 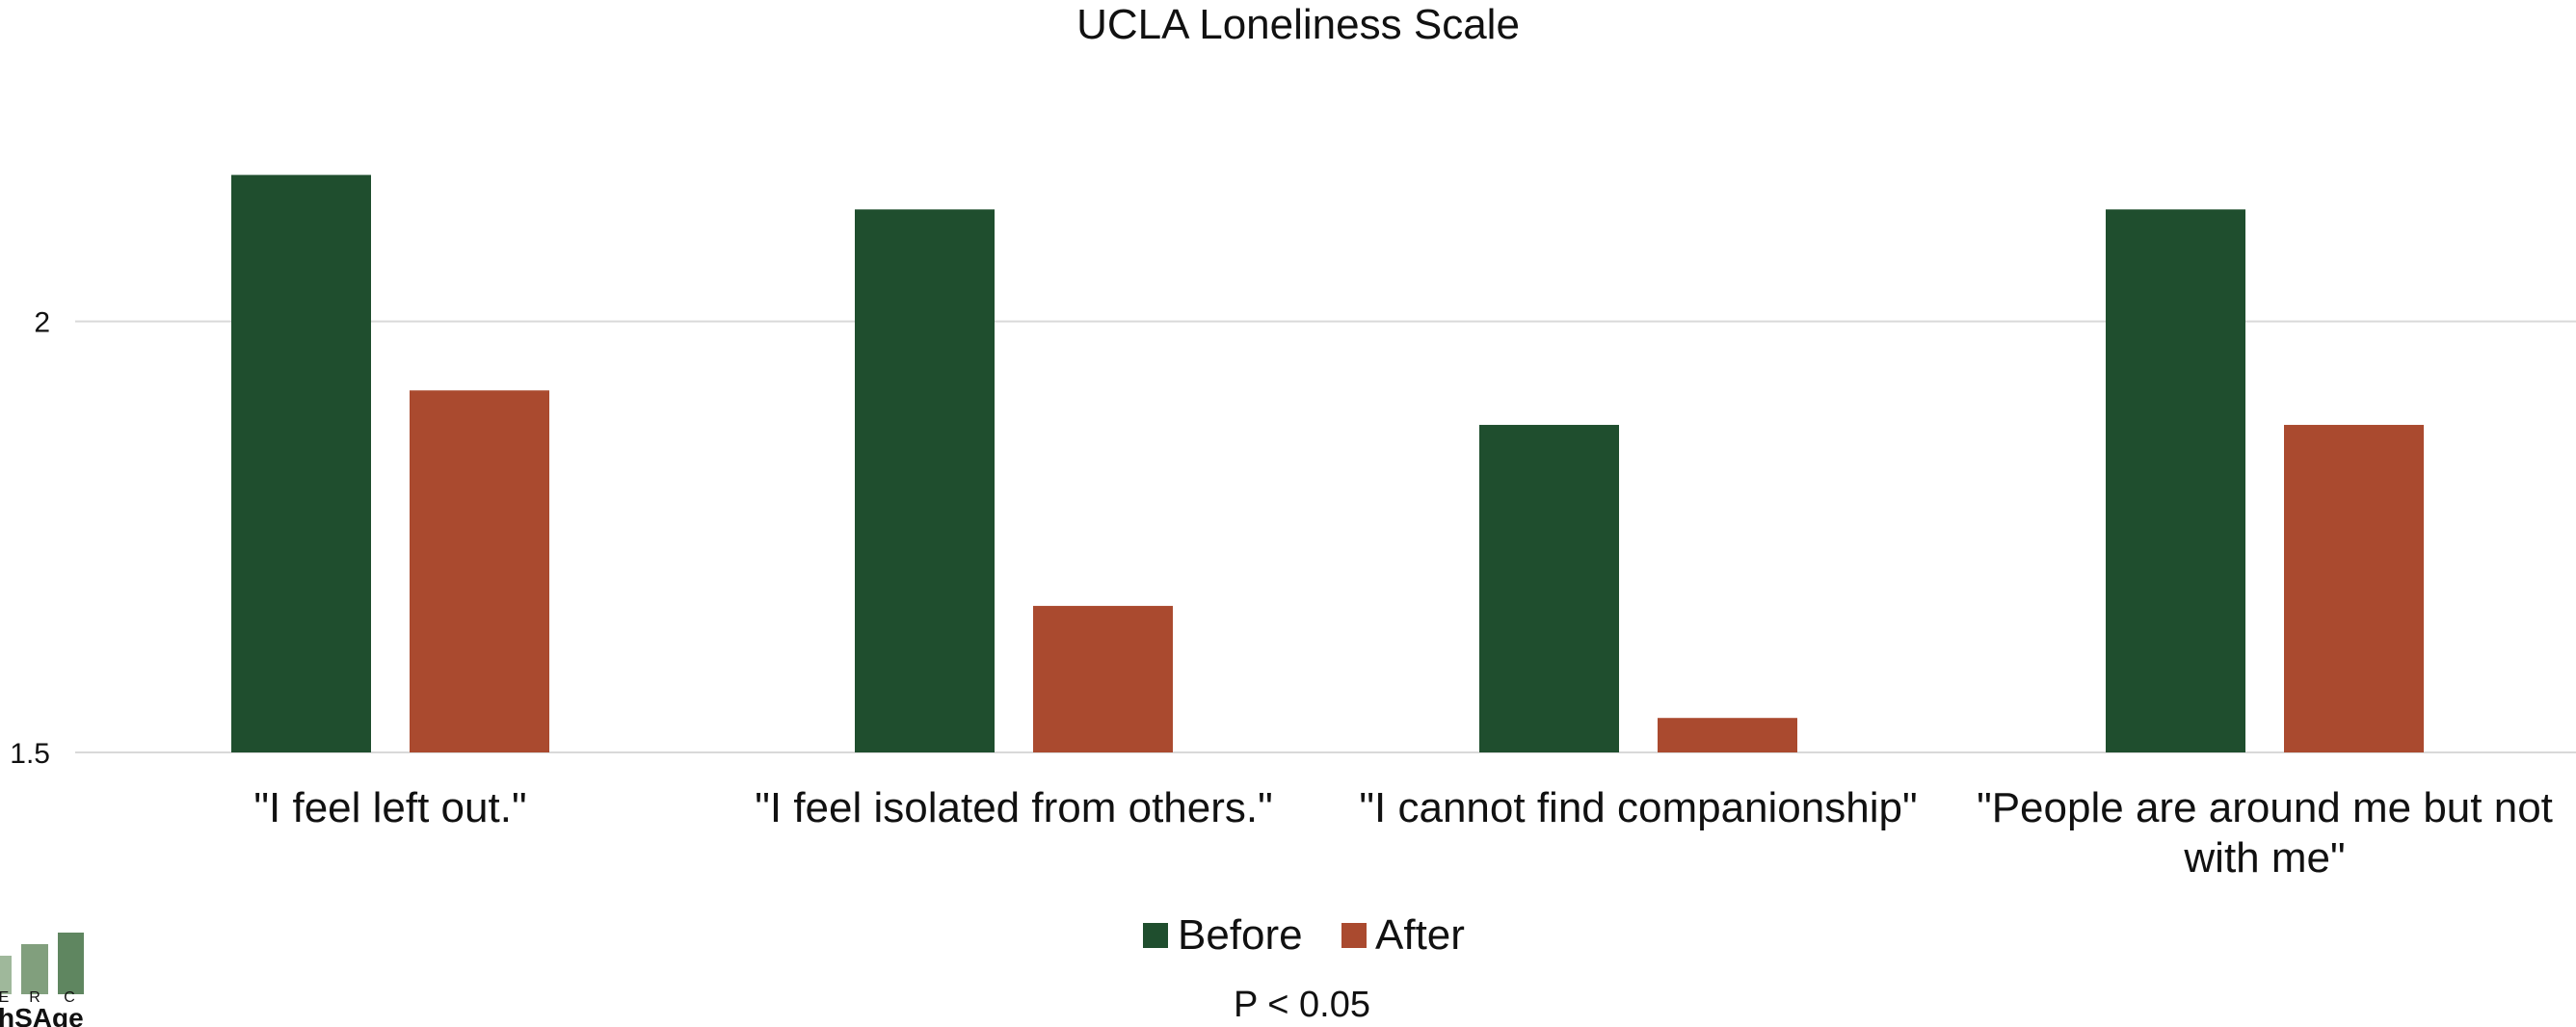 What do you see at coordinates (4, 997) in the screenshot?
I see `logo-letter: E` at bounding box center [4, 997].